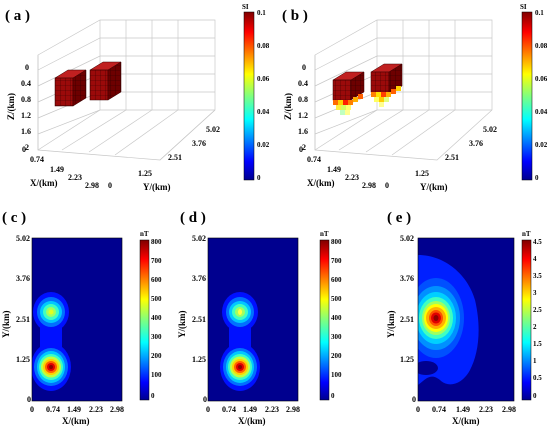 This screenshot has height=430, width=550. What do you see at coordinates (156, 375) in the screenshot?
I see `c-cb-tick-7: 100` at bounding box center [156, 375].